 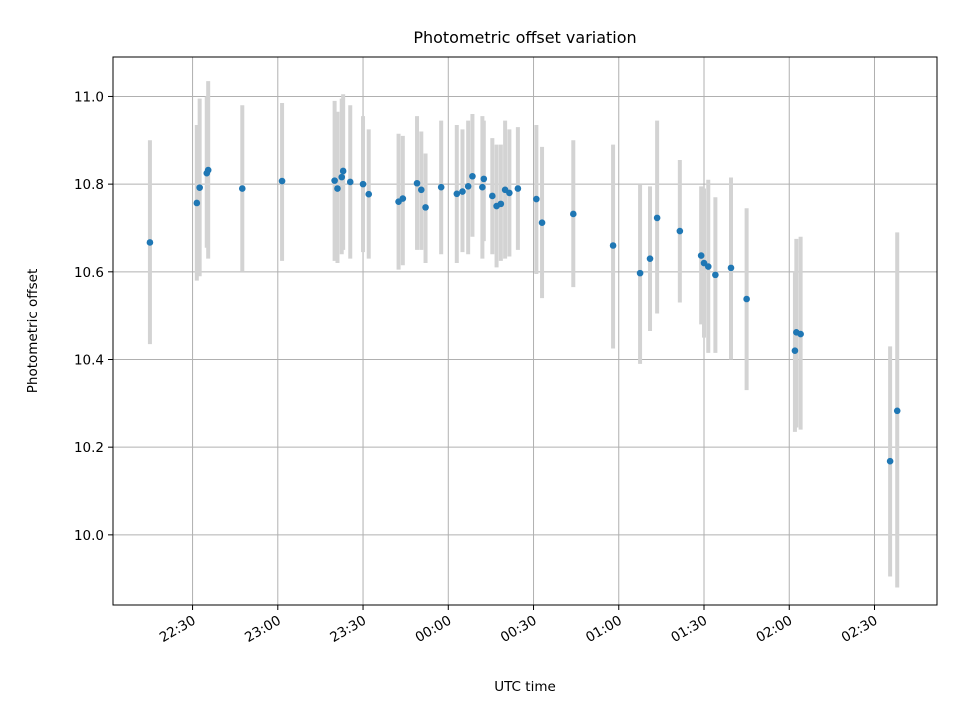 What do you see at coordinates (519, 629) in the screenshot?
I see `x-tick-label: 00:30` at bounding box center [519, 629].